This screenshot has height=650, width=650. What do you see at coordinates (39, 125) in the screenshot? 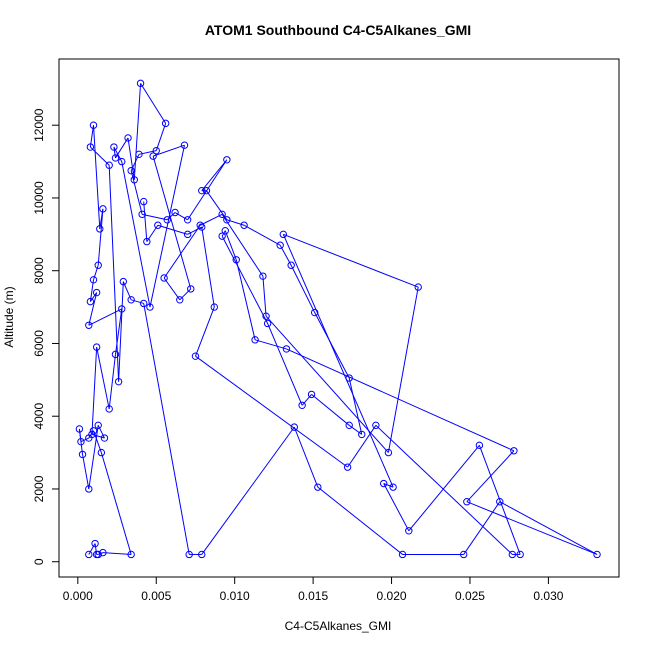
I see `y-tick-label: 12000` at bounding box center [39, 125].